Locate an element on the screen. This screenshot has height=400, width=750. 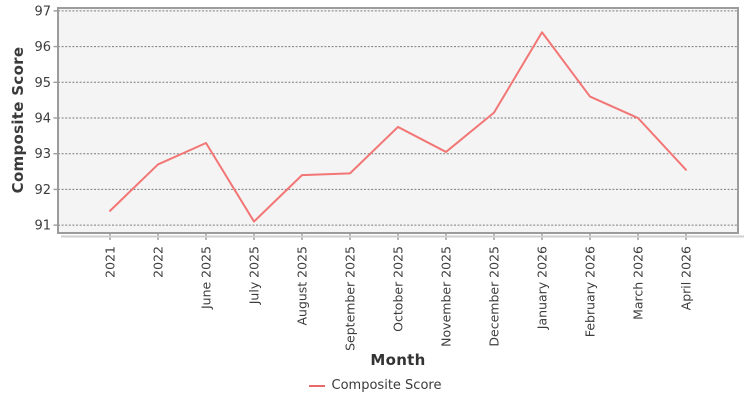
x-tick-label: August 2025 is located at coordinates (302, 286).